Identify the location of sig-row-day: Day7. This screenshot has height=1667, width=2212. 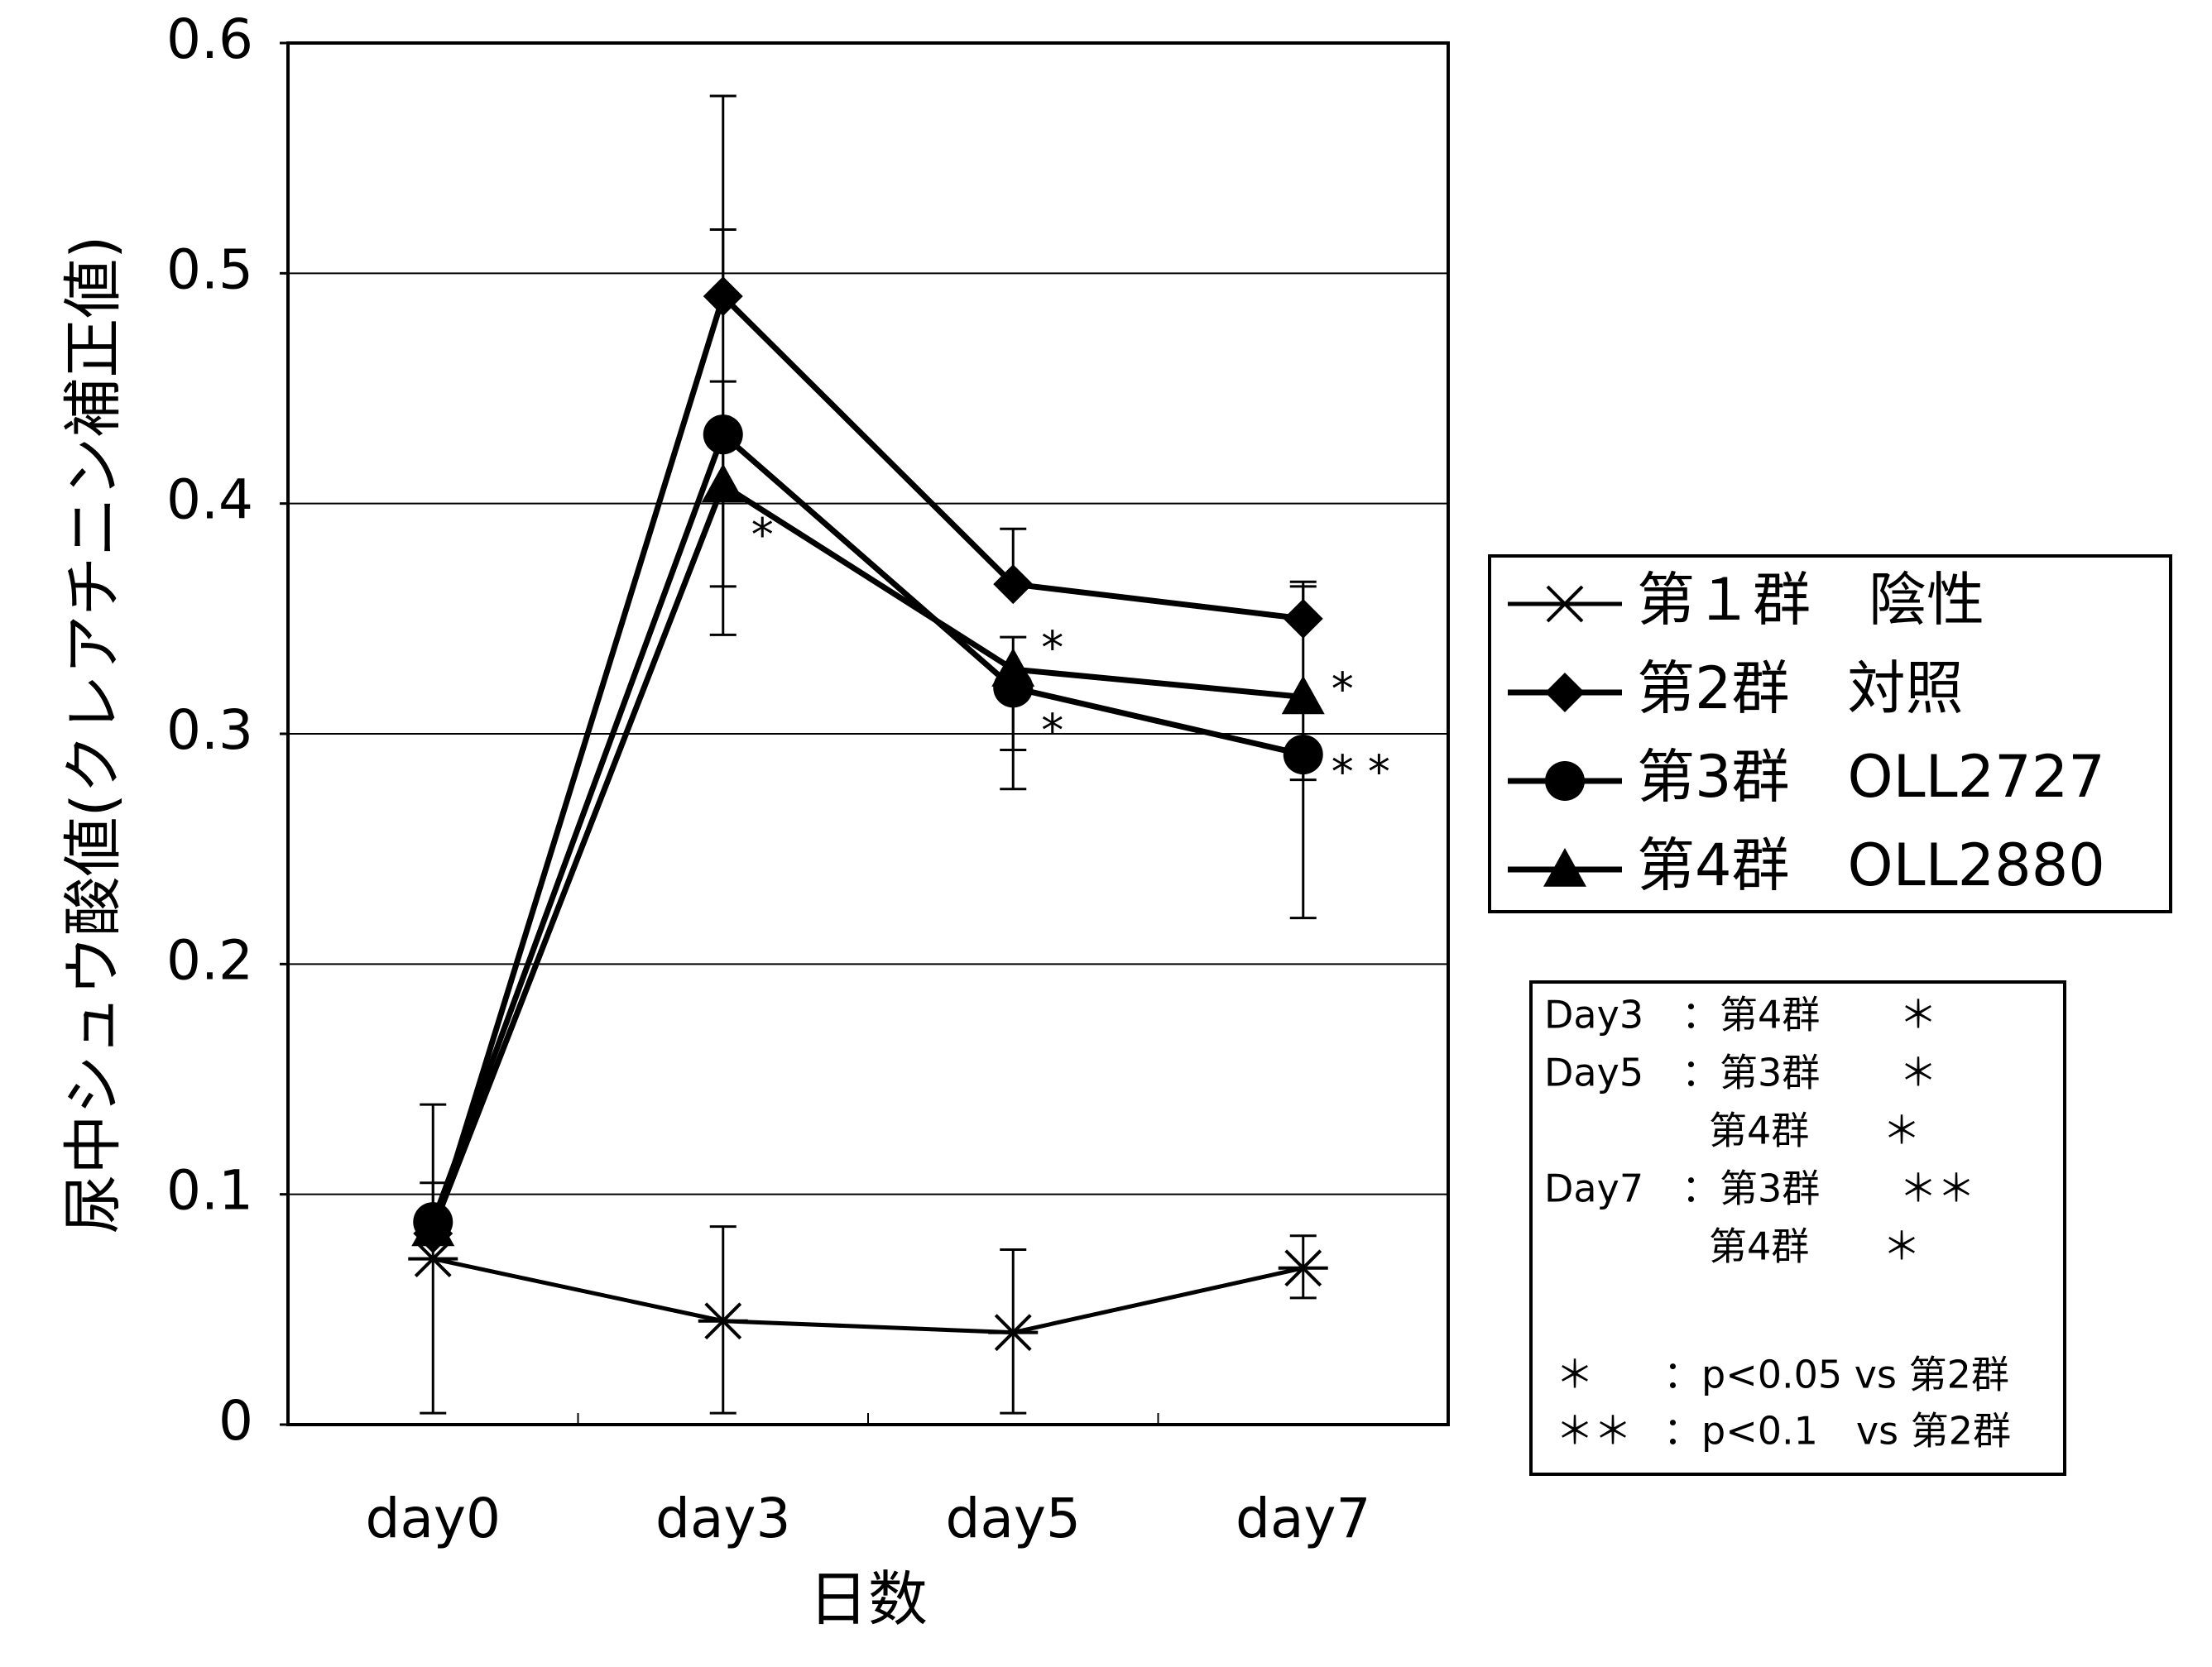
(1593, 1188).